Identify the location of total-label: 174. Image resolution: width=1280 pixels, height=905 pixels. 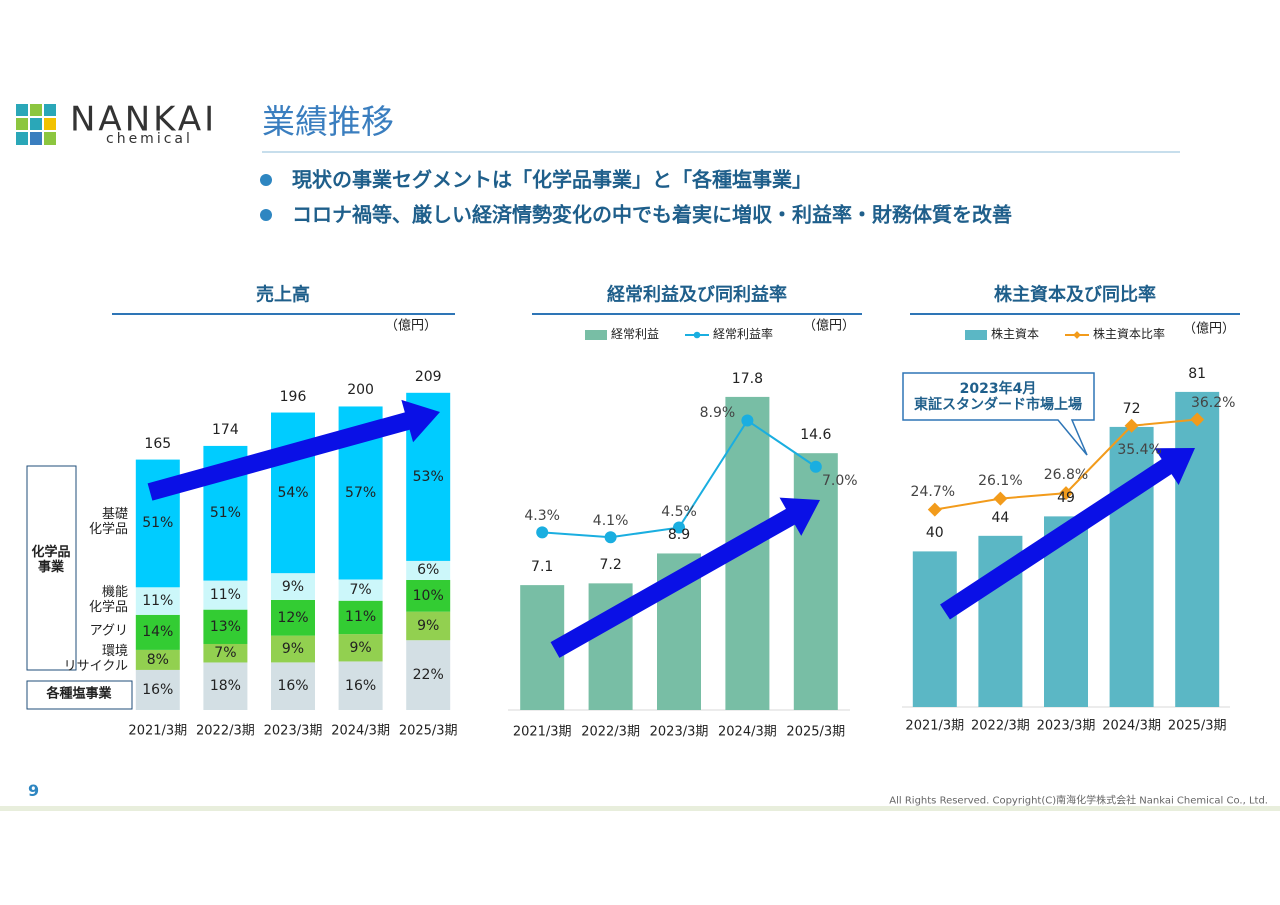
(225, 429).